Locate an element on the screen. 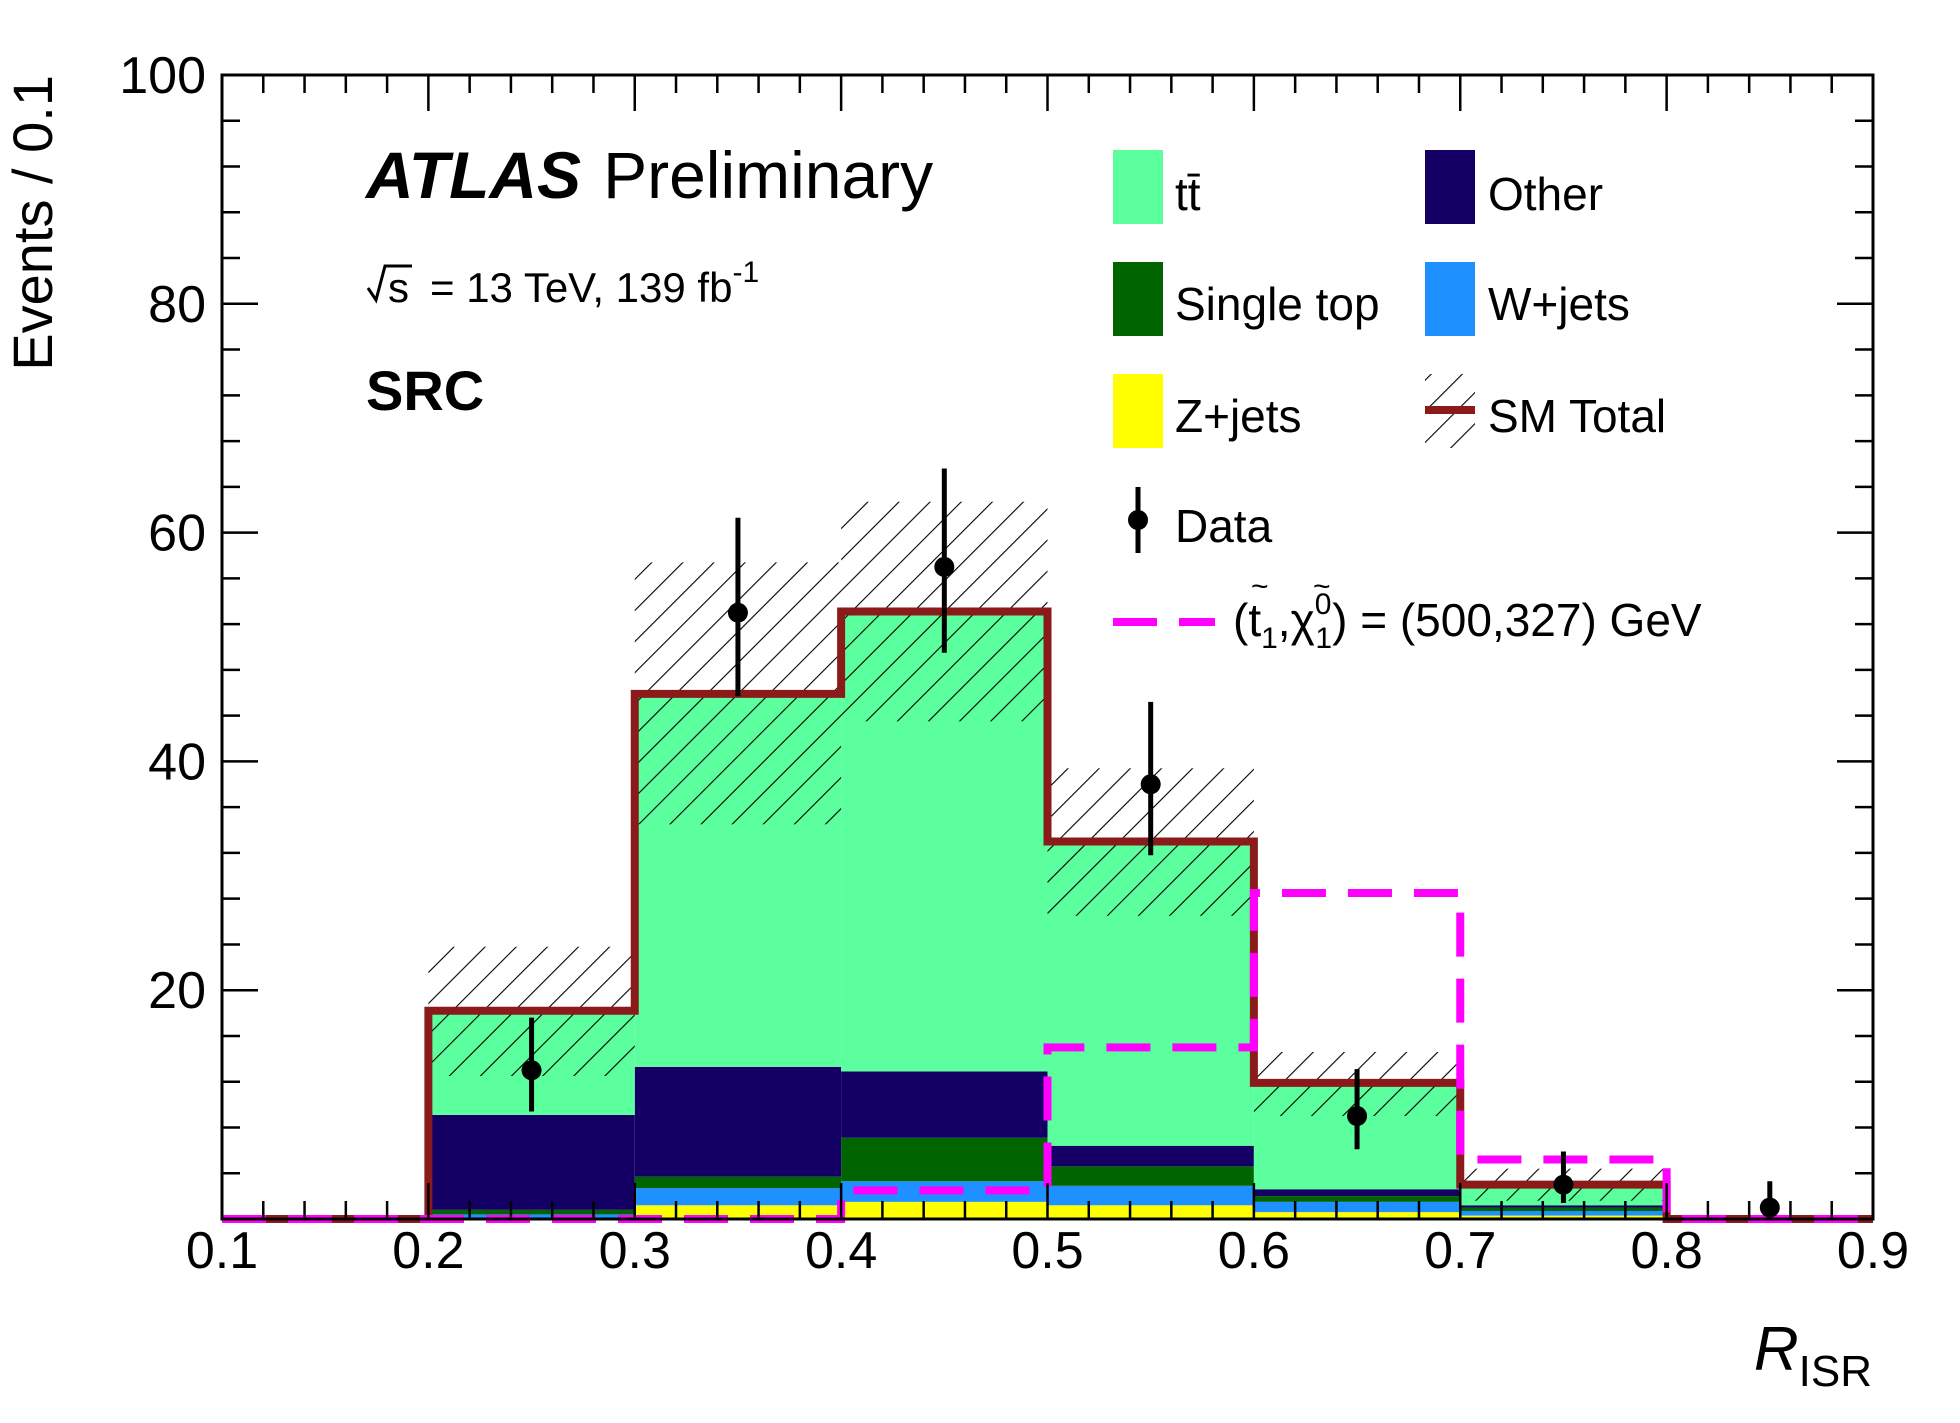 The height and width of the screenshot is (1423, 1960). svg-text: = 13 TeV, 139 fb-1 is located at coordinates (594, 283).